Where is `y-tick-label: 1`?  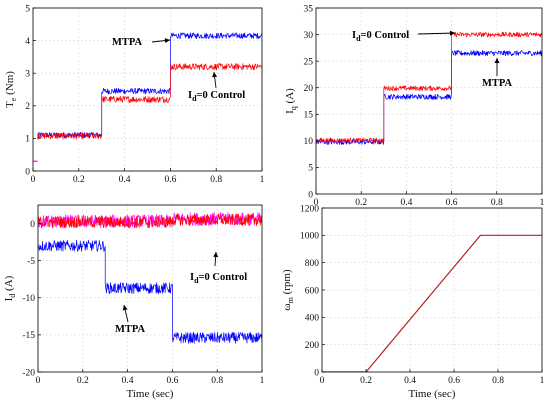 y-tick-label: 1 is located at coordinates (27, 140).